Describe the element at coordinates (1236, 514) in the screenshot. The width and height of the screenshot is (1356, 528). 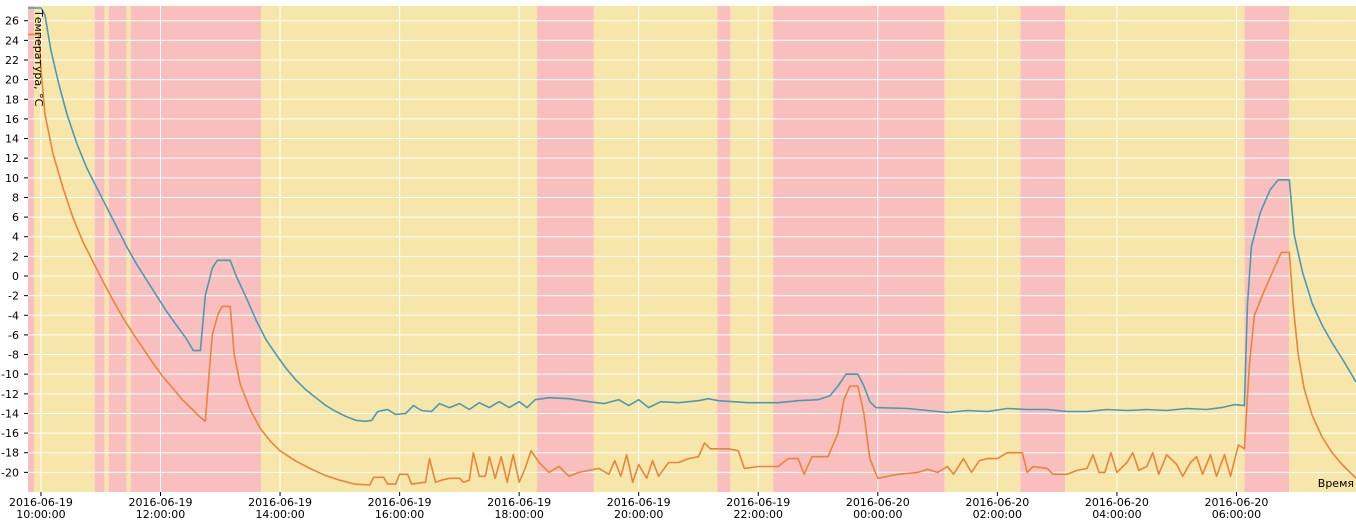
I see `x-tick-time-10: 06:00:00` at that location.